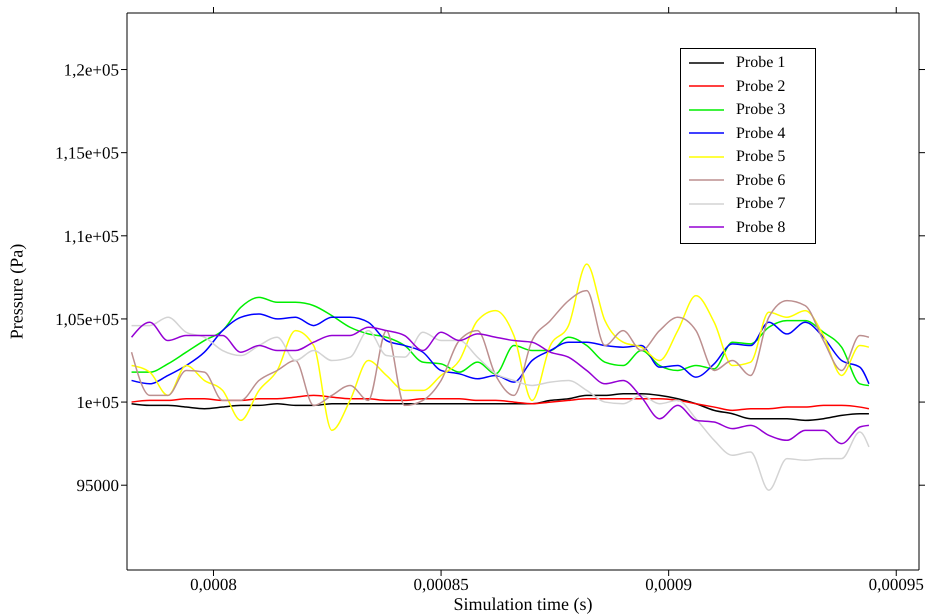 The width and height of the screenshot is (935, 616). I want to click on legend-label: Probe 7, so click(761, 204).